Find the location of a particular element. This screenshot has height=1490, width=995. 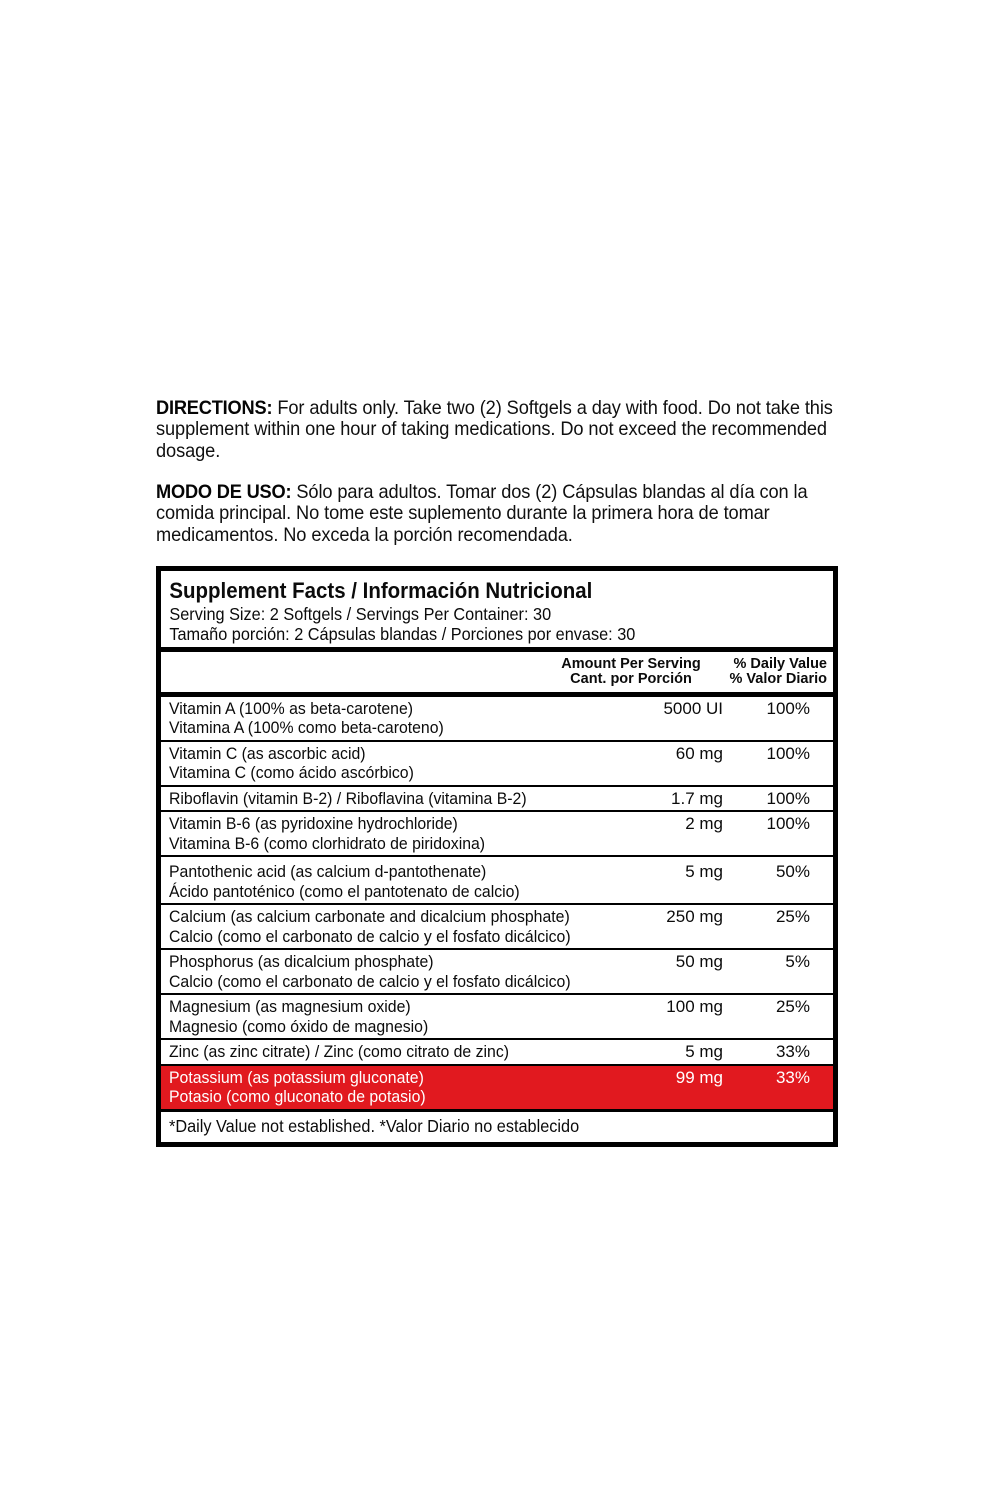

directions-label-es: MODO DE USO: is located at coordinates (224, 491).